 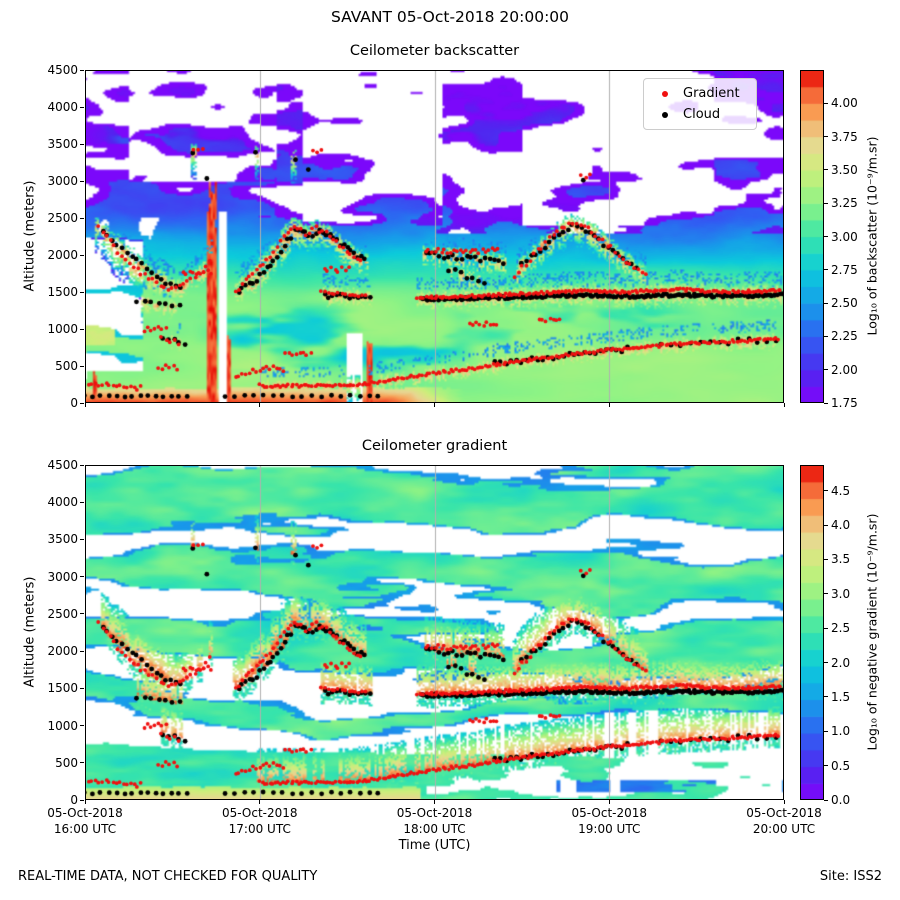 What do you see at coordinates (850, 876) in the screenshot?
I see `site-label: Site: ISS2` at bounding box center [850, 876].